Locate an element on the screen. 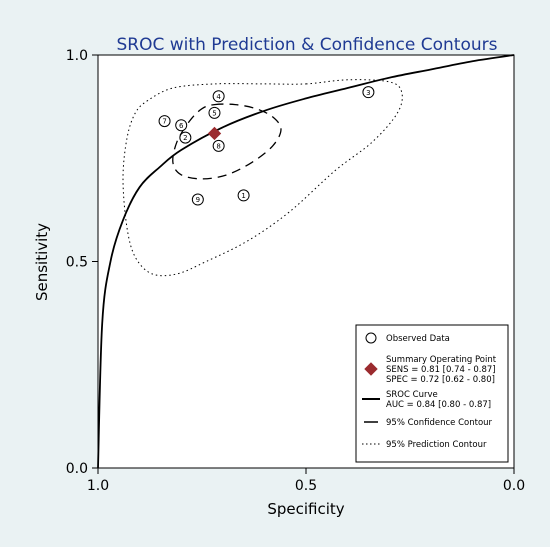 The width and height of the screenshot is (550, 551). observed-point-label-2: 2 is located at coordinates (185, 138).